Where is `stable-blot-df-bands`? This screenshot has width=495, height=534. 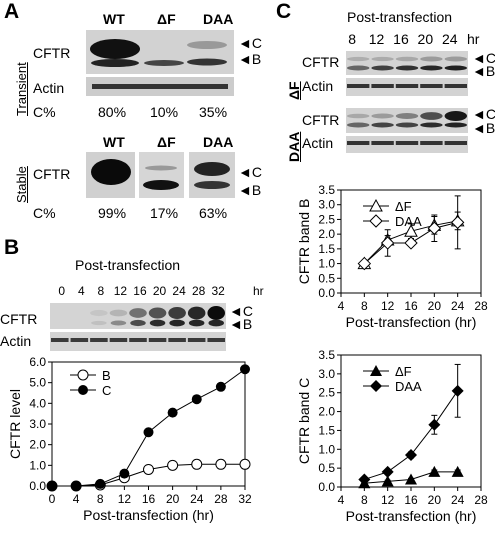 stable-blot-df-bands is located at coordinates (161, 177).